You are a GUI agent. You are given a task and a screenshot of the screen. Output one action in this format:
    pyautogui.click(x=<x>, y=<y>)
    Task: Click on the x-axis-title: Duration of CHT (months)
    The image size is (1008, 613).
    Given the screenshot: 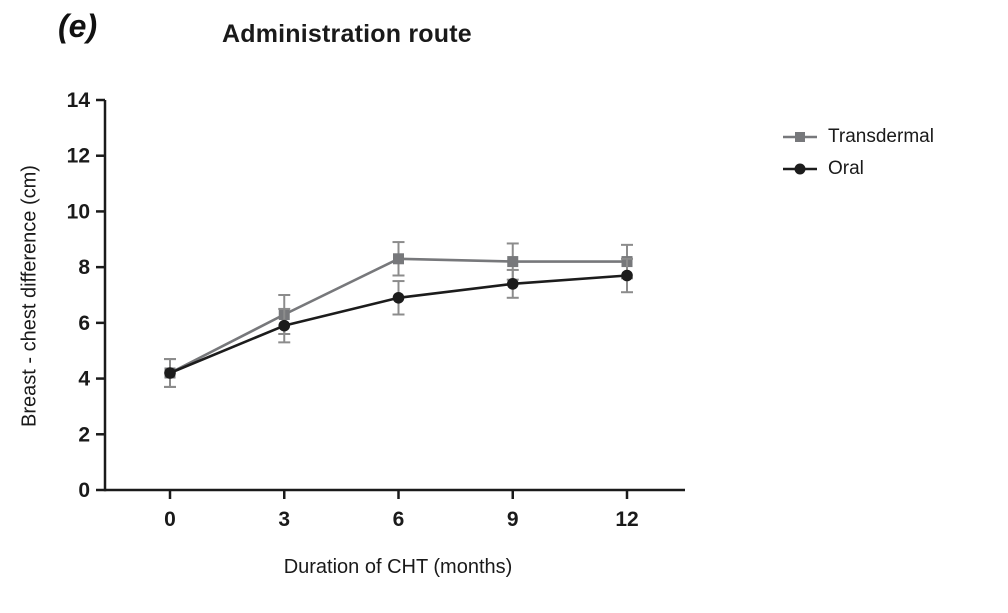 What is the action you would take?
    pyautogui.click(x=398, y=567)
    